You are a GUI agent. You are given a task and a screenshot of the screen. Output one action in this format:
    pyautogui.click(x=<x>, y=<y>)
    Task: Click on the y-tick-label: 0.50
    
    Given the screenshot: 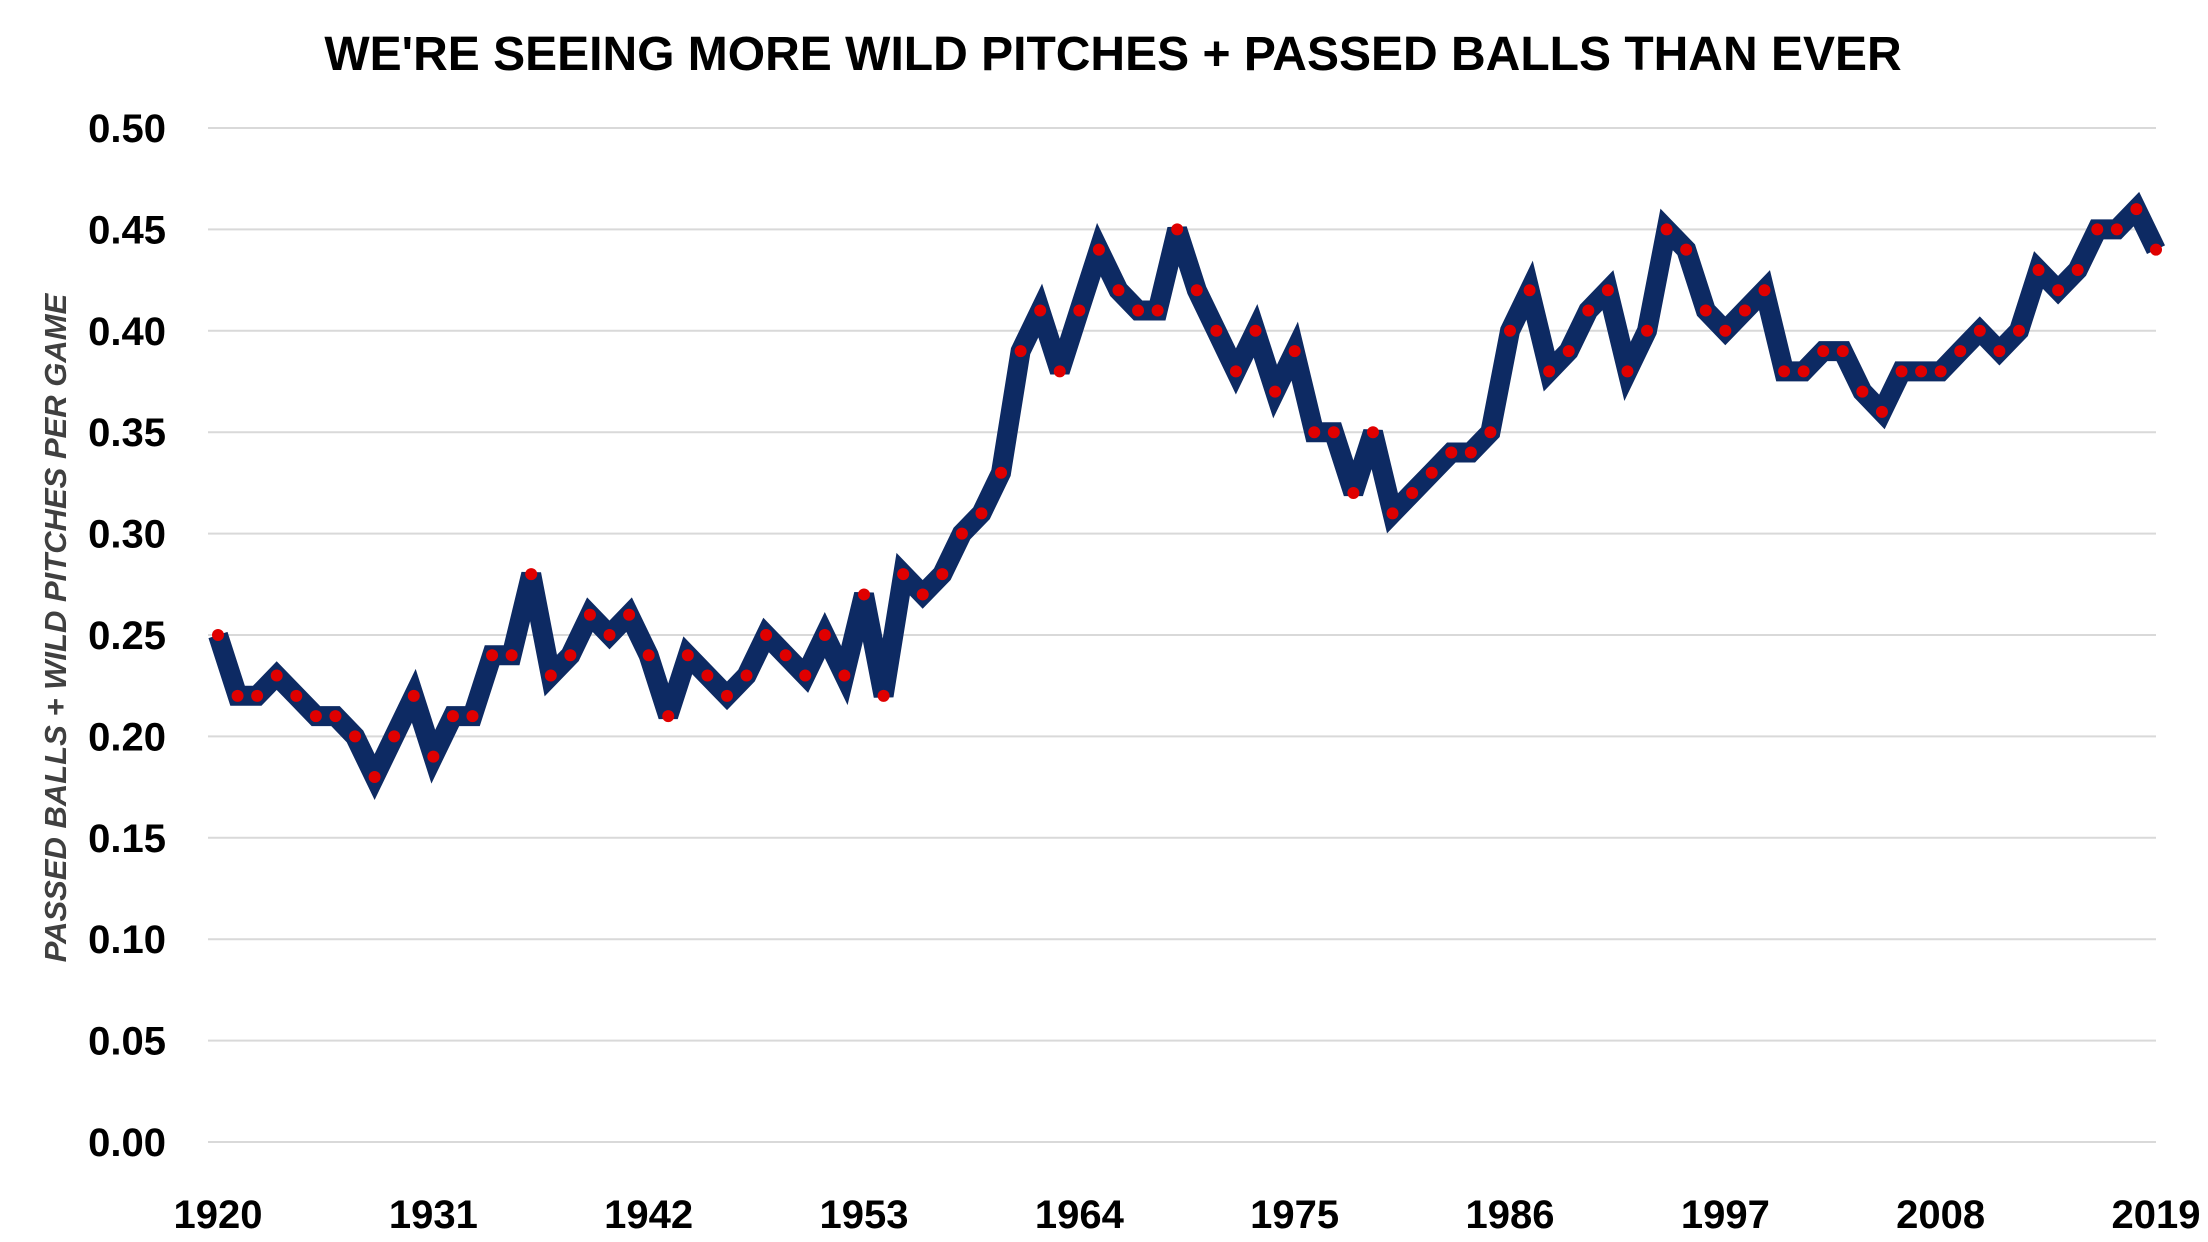 What is the action you would take?
    pyautogui.click(x=127, y=129)
    